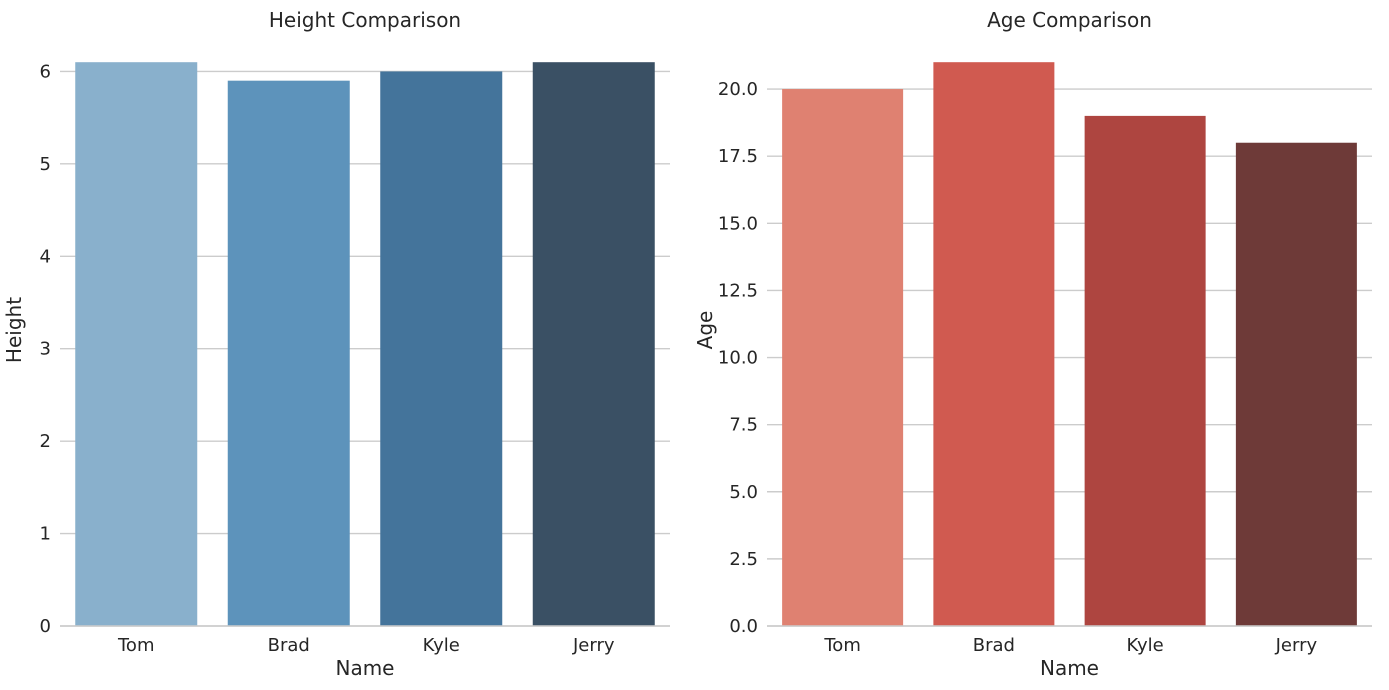 This screenshot has height=690, width=1389. What do you see at coordinates (738, 290) in the screenshot?
I see `y-tick-label: 12.5` at bounding box center [738, 290].